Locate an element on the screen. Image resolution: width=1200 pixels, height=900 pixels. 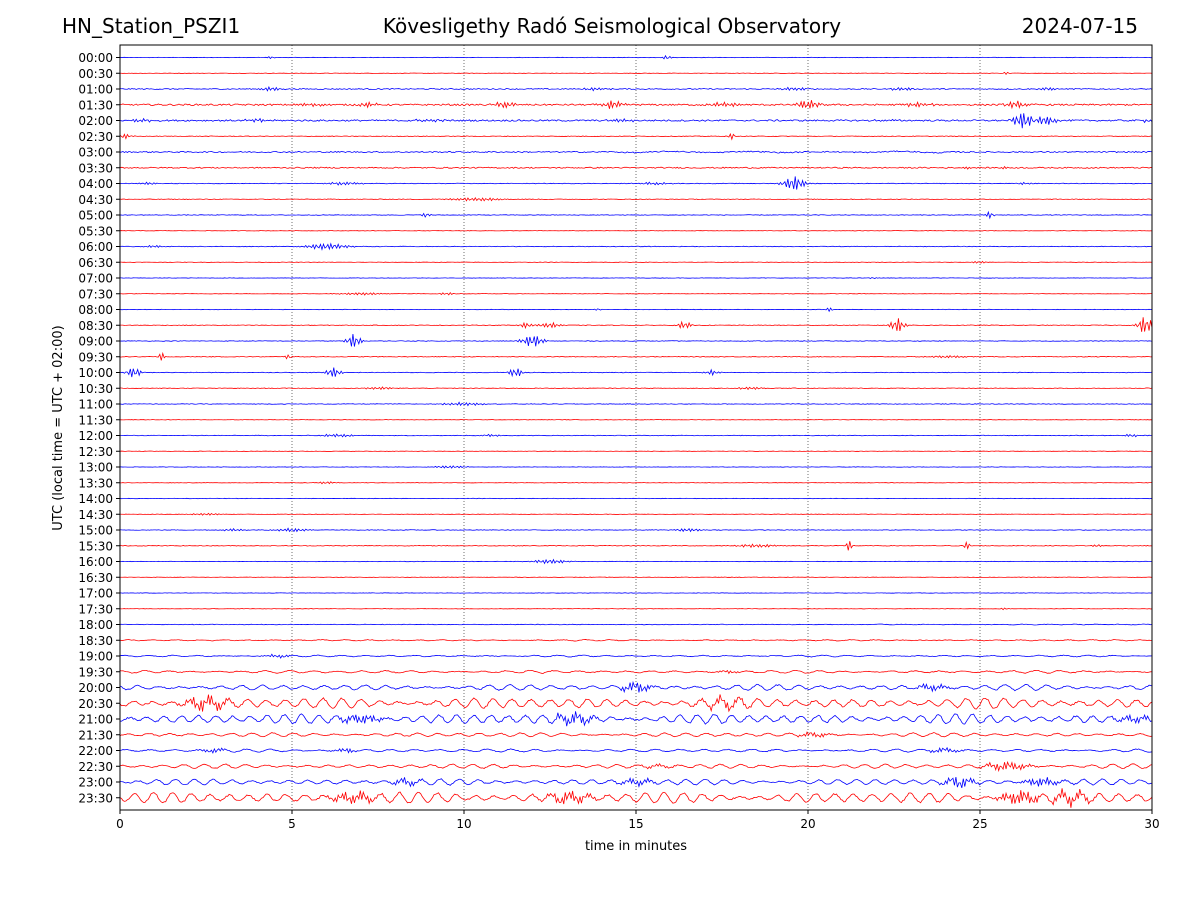
x-tick-label: 25 is located at coordinates (979, 824).